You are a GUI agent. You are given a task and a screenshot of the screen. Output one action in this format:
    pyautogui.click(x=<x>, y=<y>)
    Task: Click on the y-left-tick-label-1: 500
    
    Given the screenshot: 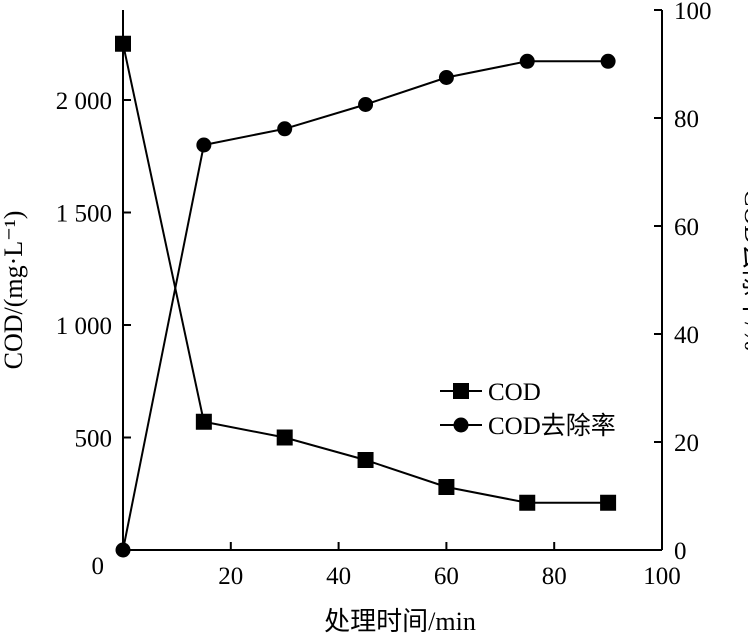 What is the action you would take?
    pyautogui.click(x=94, y=439)
    